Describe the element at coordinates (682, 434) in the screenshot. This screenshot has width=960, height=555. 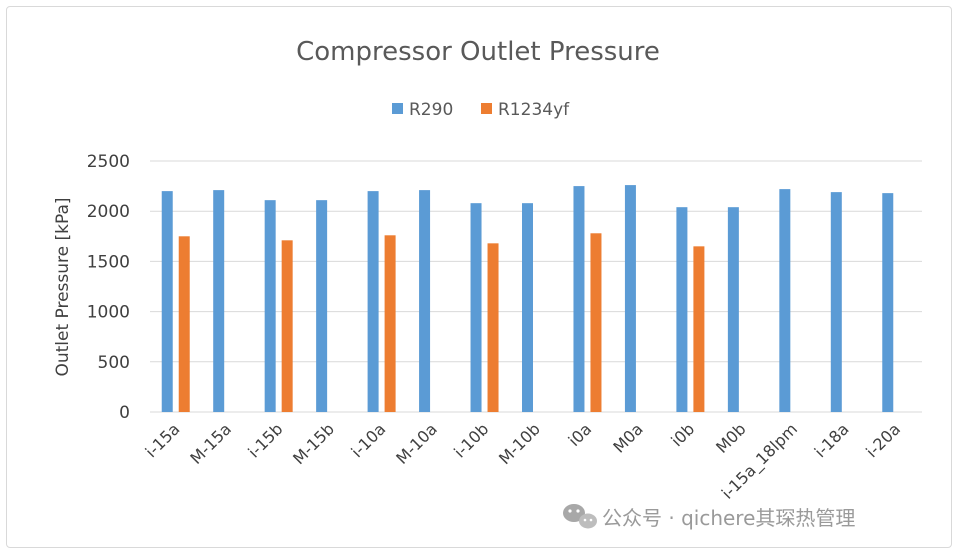
I see `x-tick-label: i0b` at that location.